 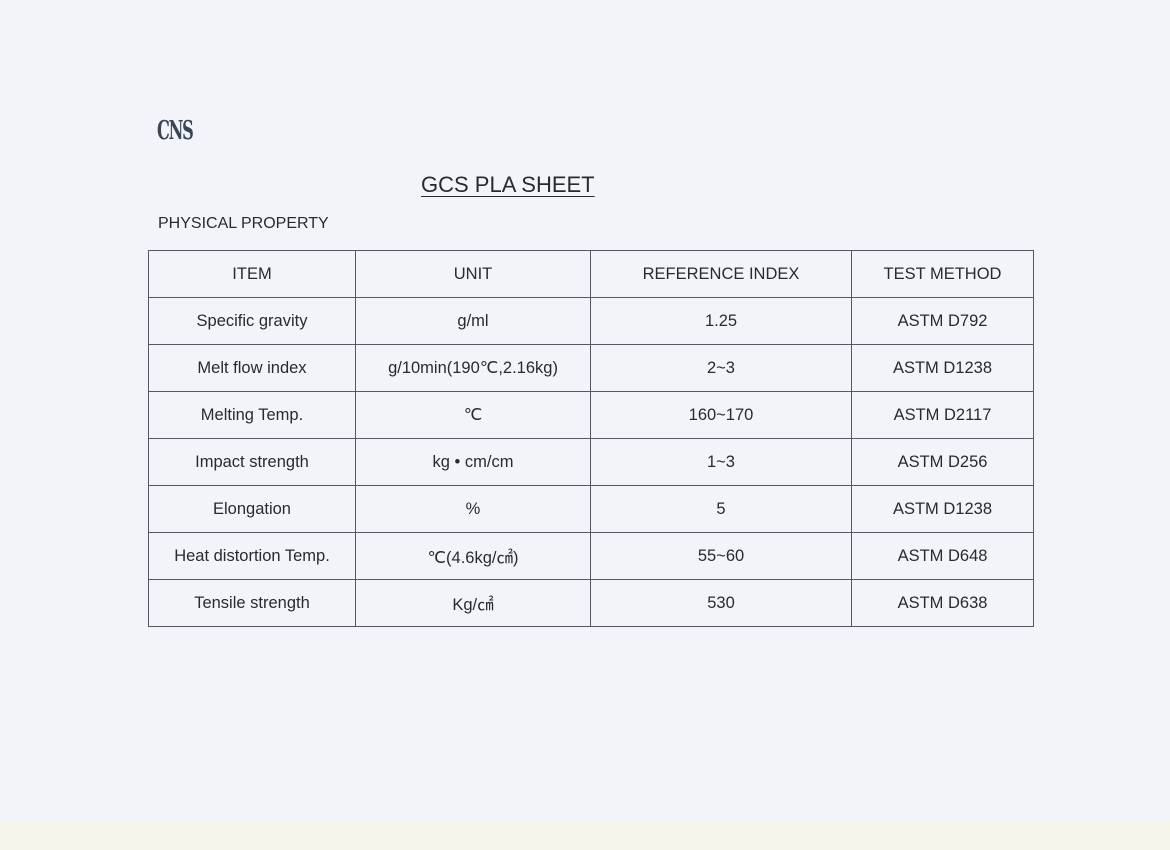 What do you see at coordinates (721, 509) in the screenshot?
I see `cell-reference-index: 5` at bounding box center [721, 509].